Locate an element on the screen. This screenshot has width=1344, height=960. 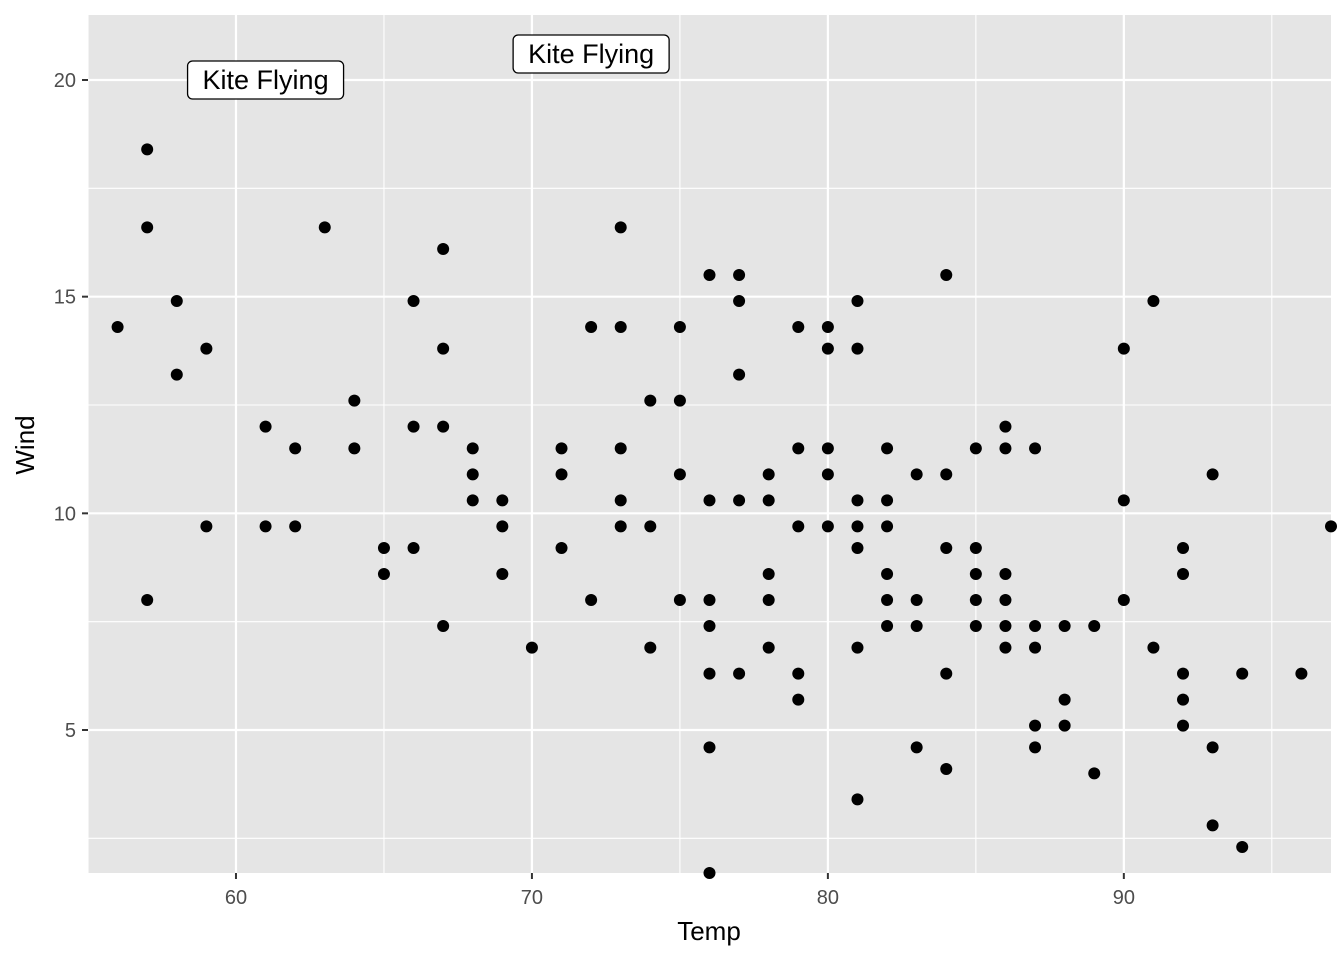
annotation-text: Kite Flying is located at coordinates (266, 80).